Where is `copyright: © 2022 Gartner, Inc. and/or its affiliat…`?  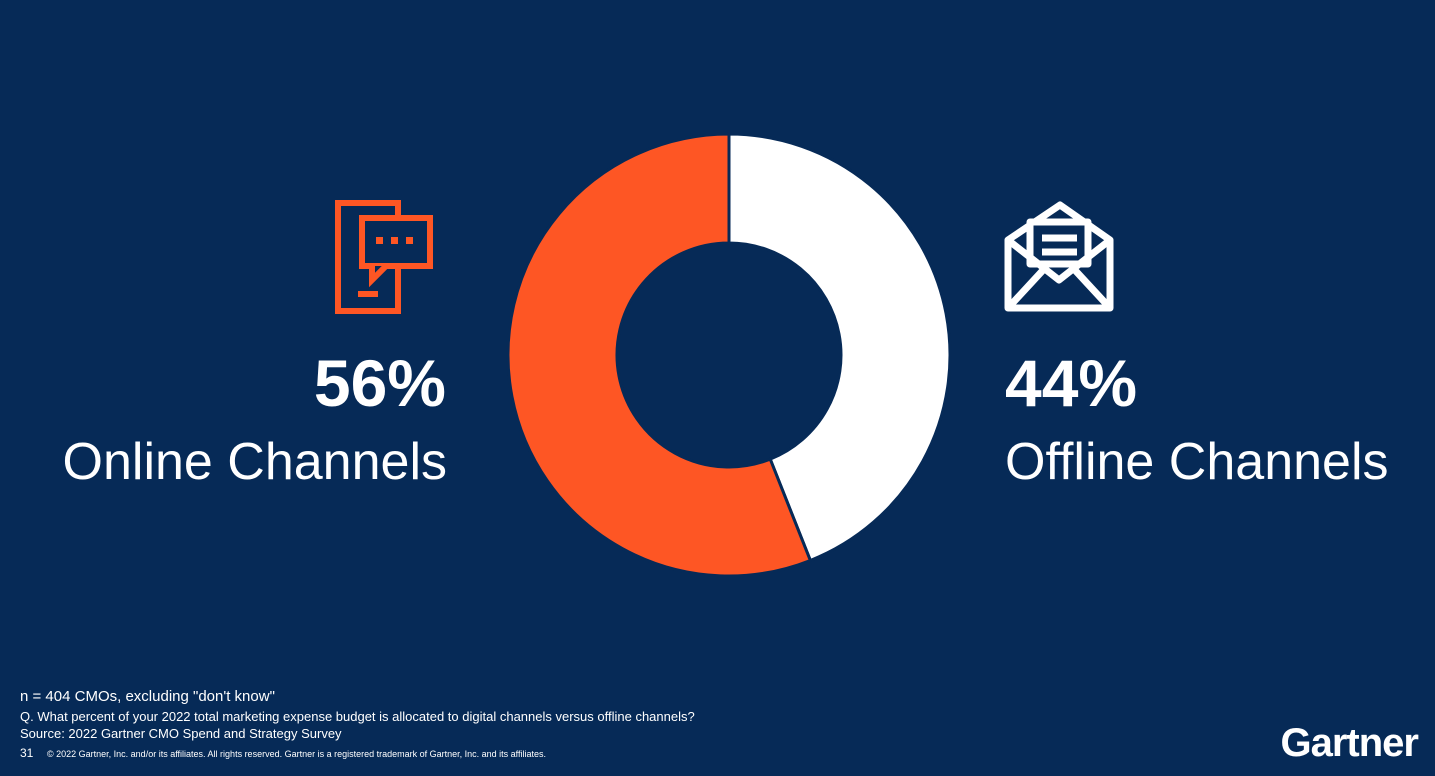 copyright: © 2022 Gartner, Inc. and/or its affiliat… is located at coordinates (296, 754).